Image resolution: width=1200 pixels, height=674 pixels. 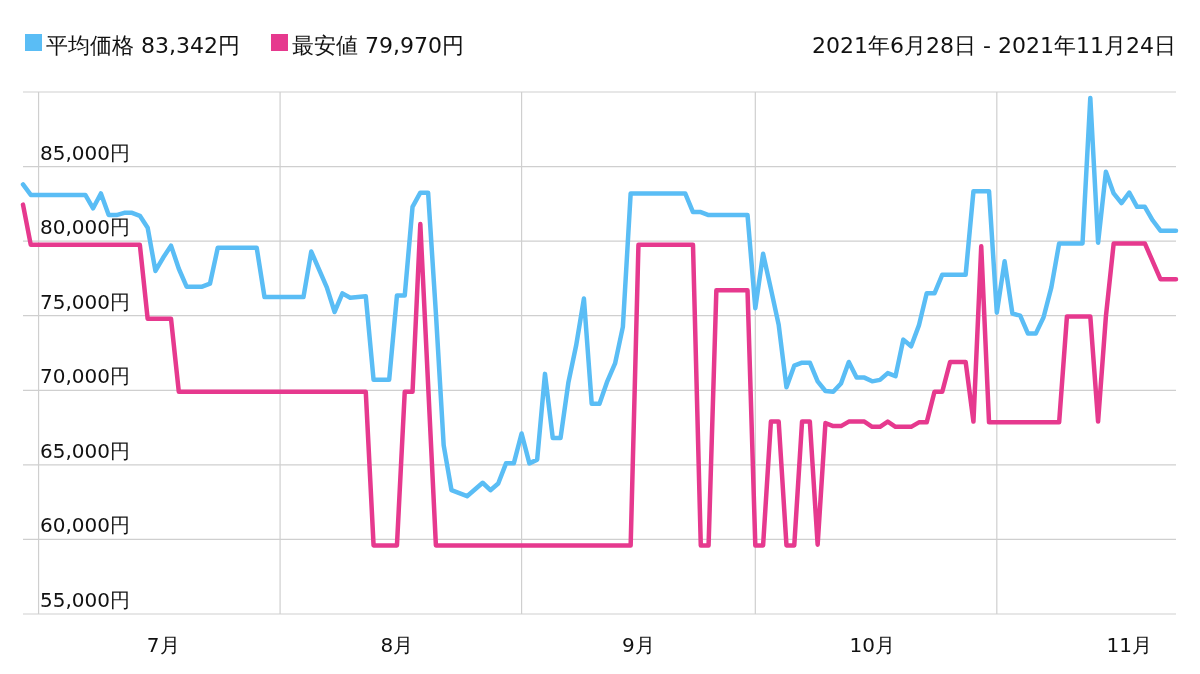 What do you see at coordinates (638, 645) in the screenshot?
I see `x-tick-label: 9月` at bounding box center [638, 645].